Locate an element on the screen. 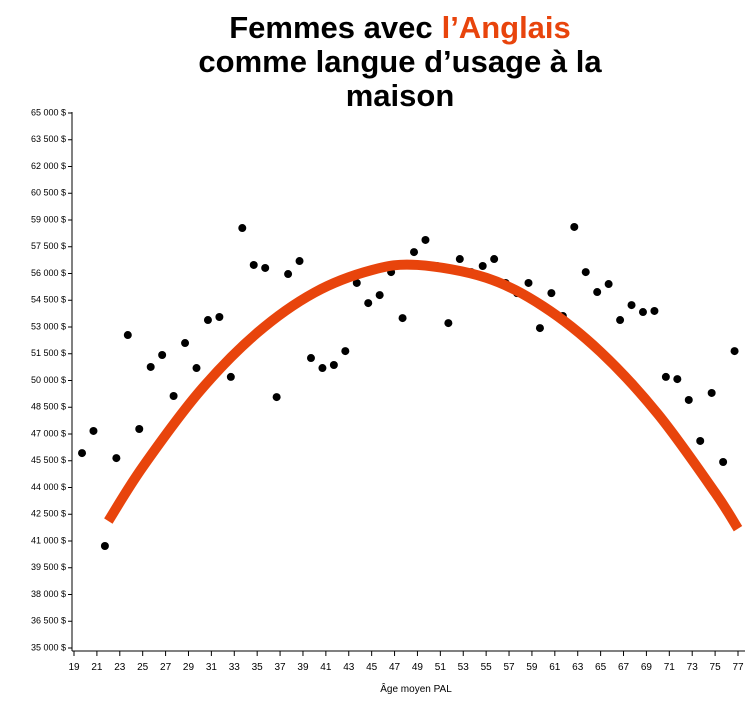 The width and height of the screenshot is (750, 701). y-tick-label: 59 000 $ is located at coordinates (48, 219).